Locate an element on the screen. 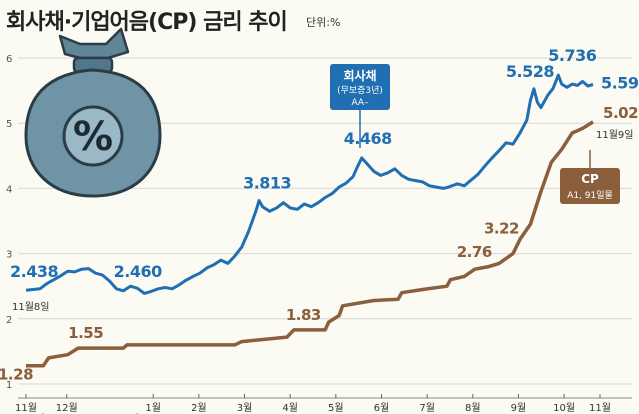  legend-title: 회사채 is located at coordinates (359, 75).